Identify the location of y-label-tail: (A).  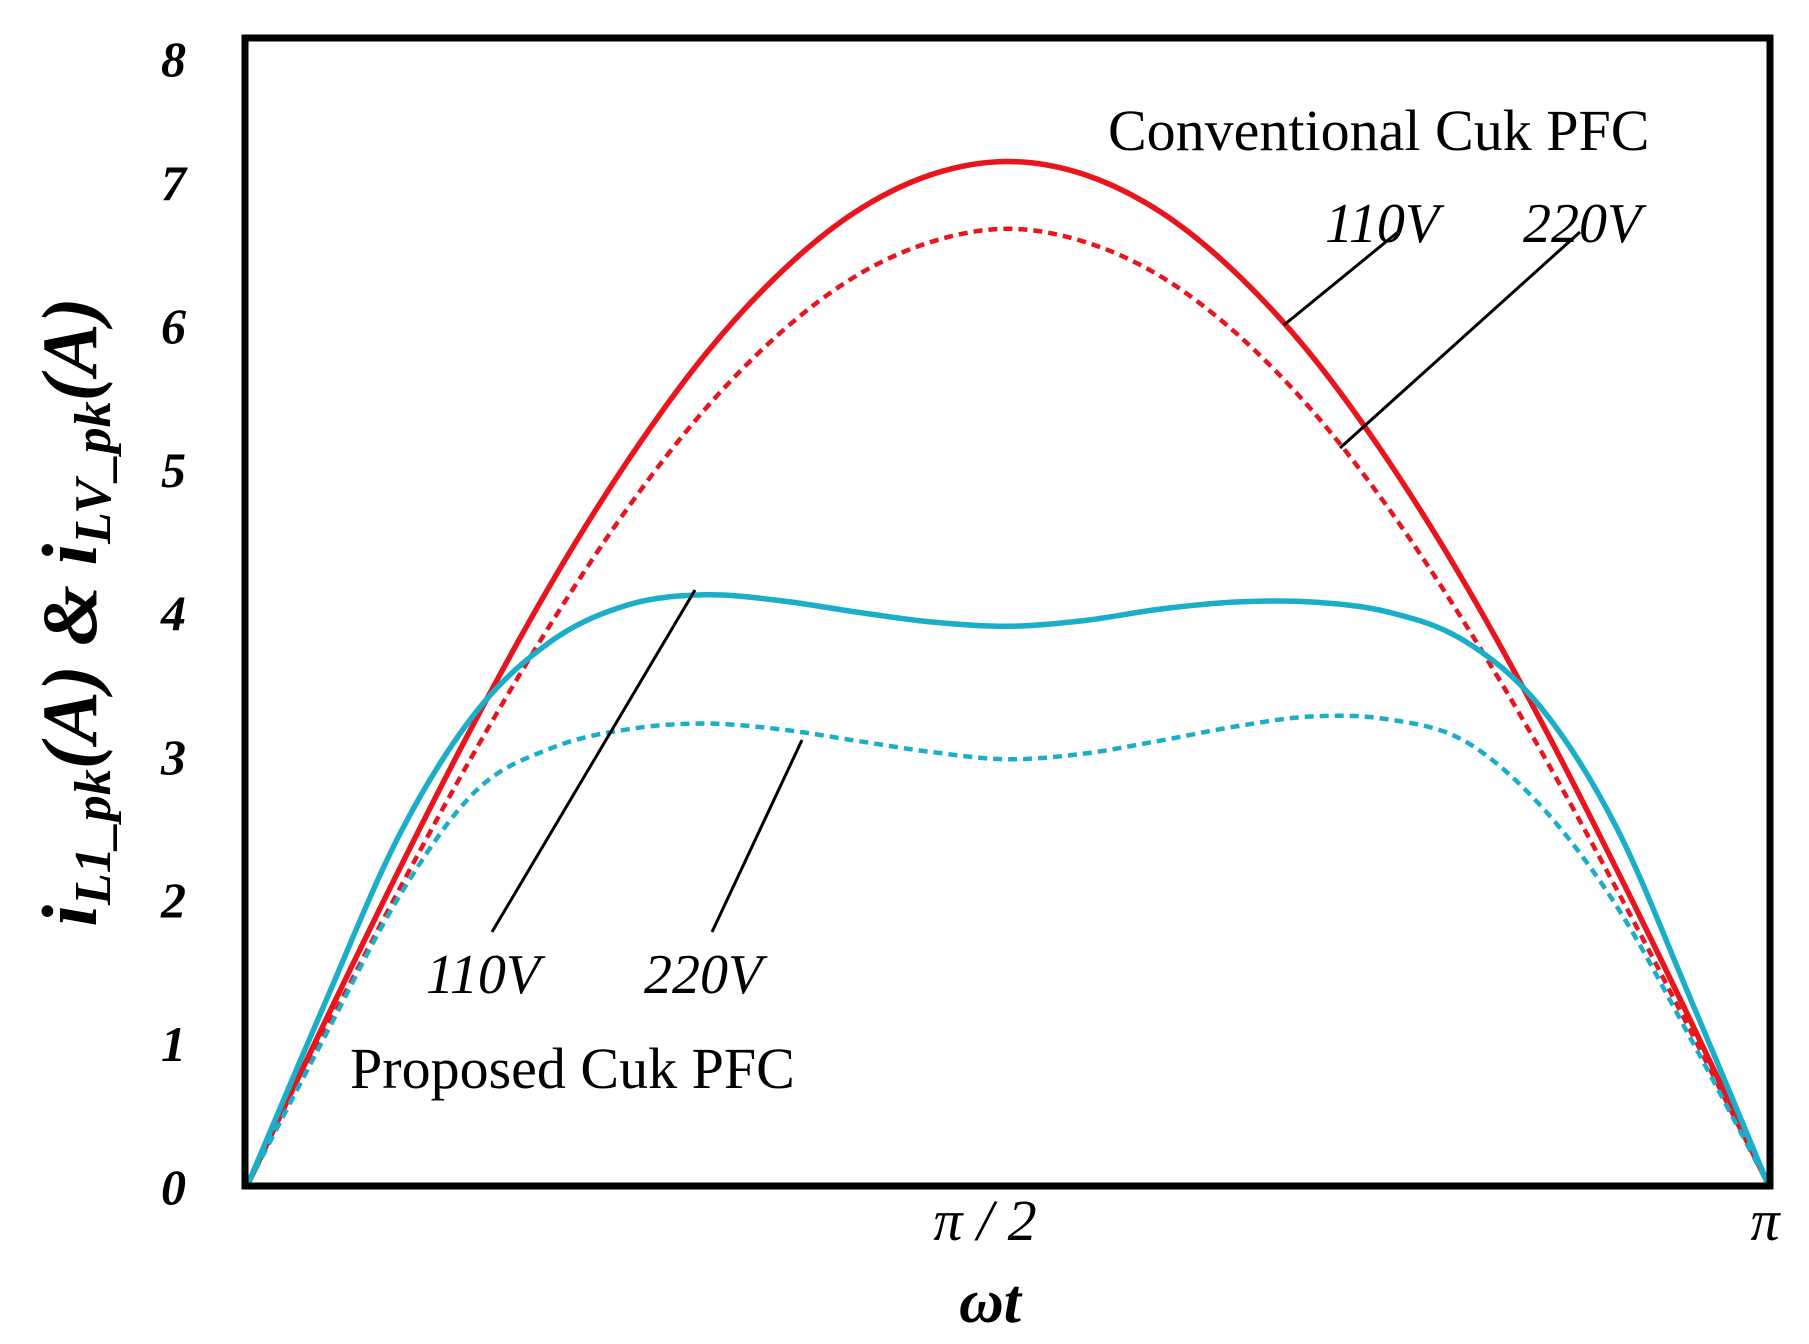
(69, 349).